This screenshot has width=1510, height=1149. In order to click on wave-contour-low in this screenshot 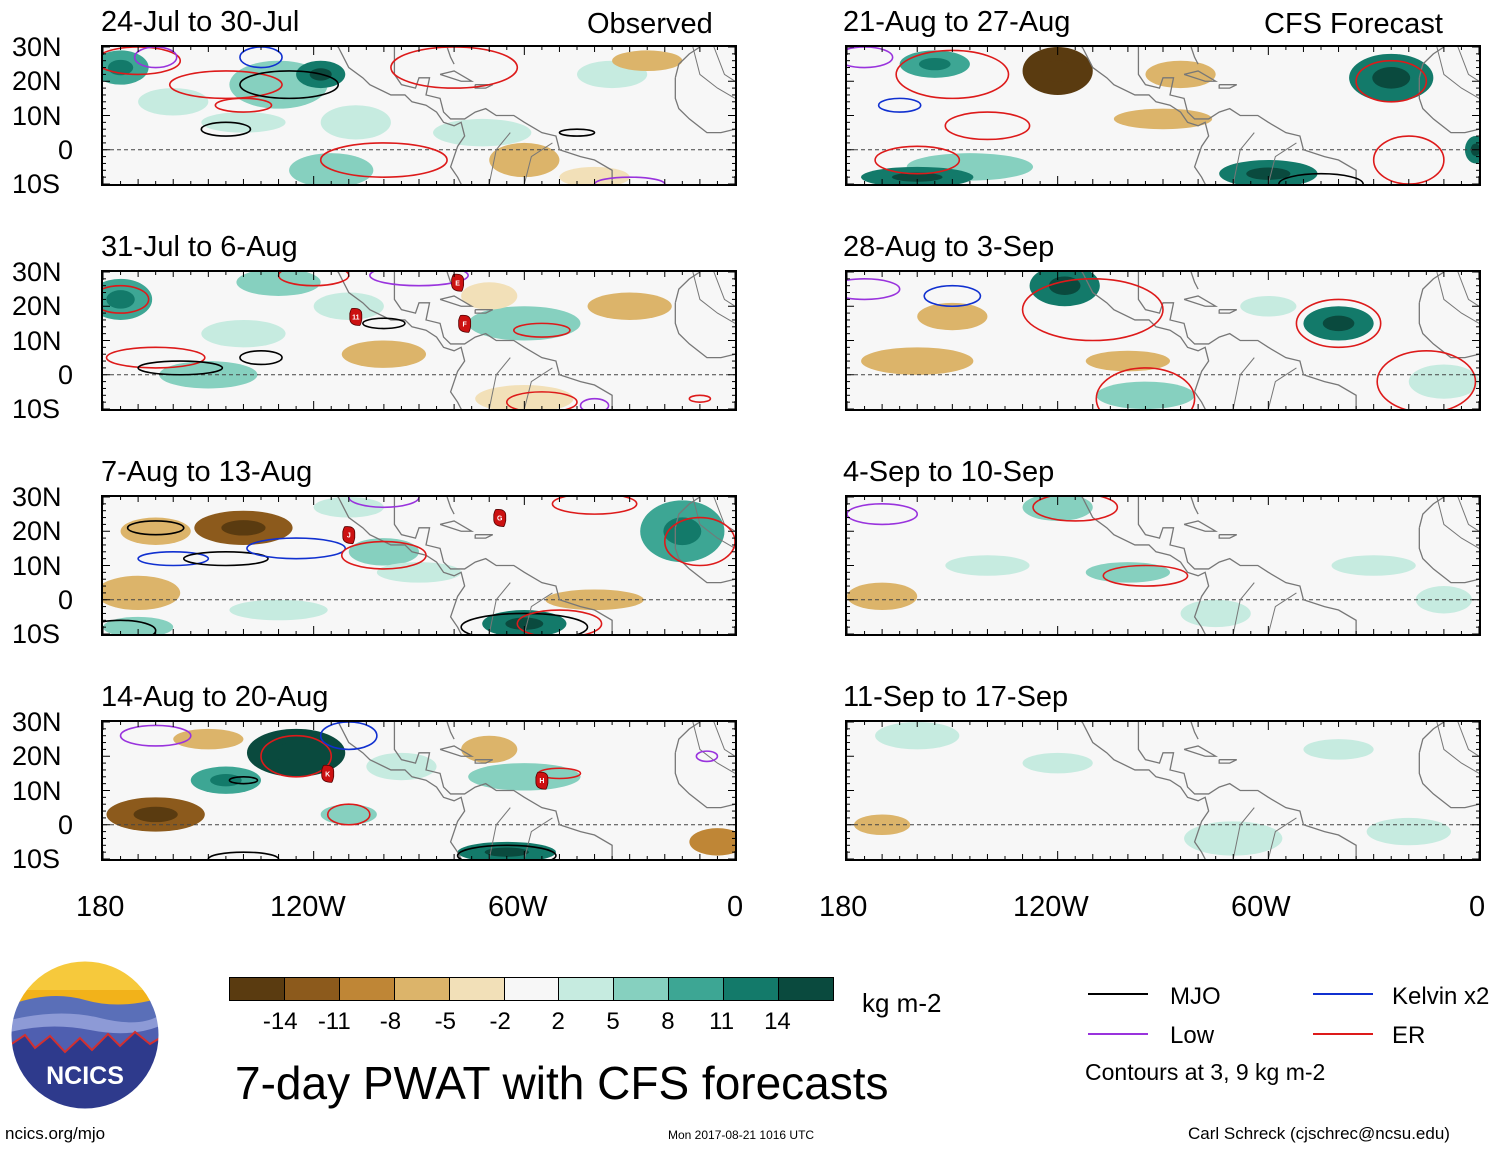, I will do `click(707, 756)`.